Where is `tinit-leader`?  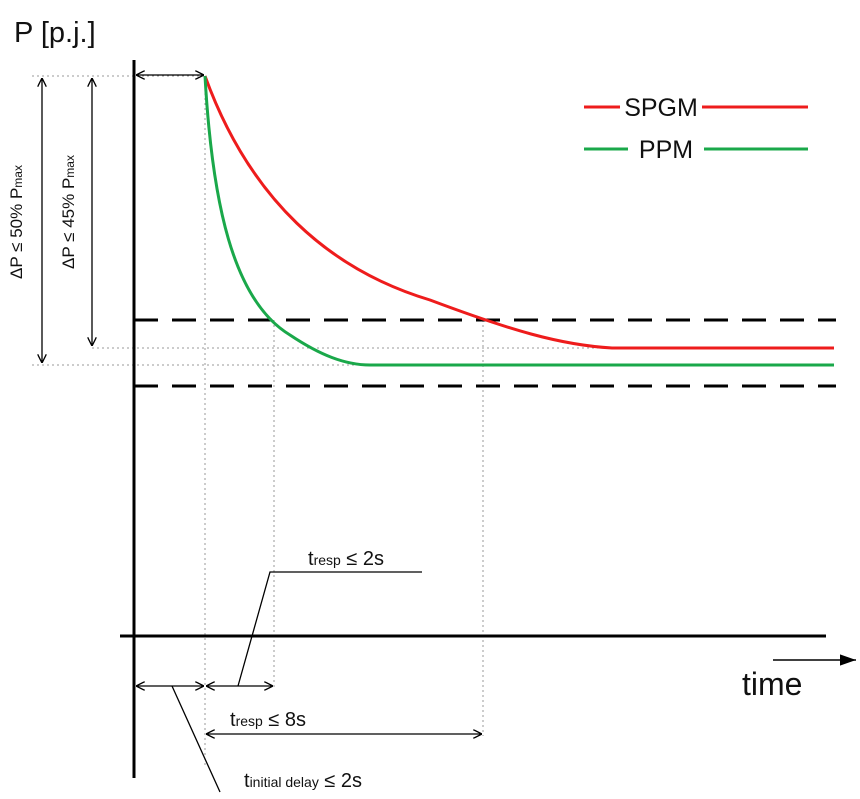
tinit-leader is located at coordinates (196, 739).